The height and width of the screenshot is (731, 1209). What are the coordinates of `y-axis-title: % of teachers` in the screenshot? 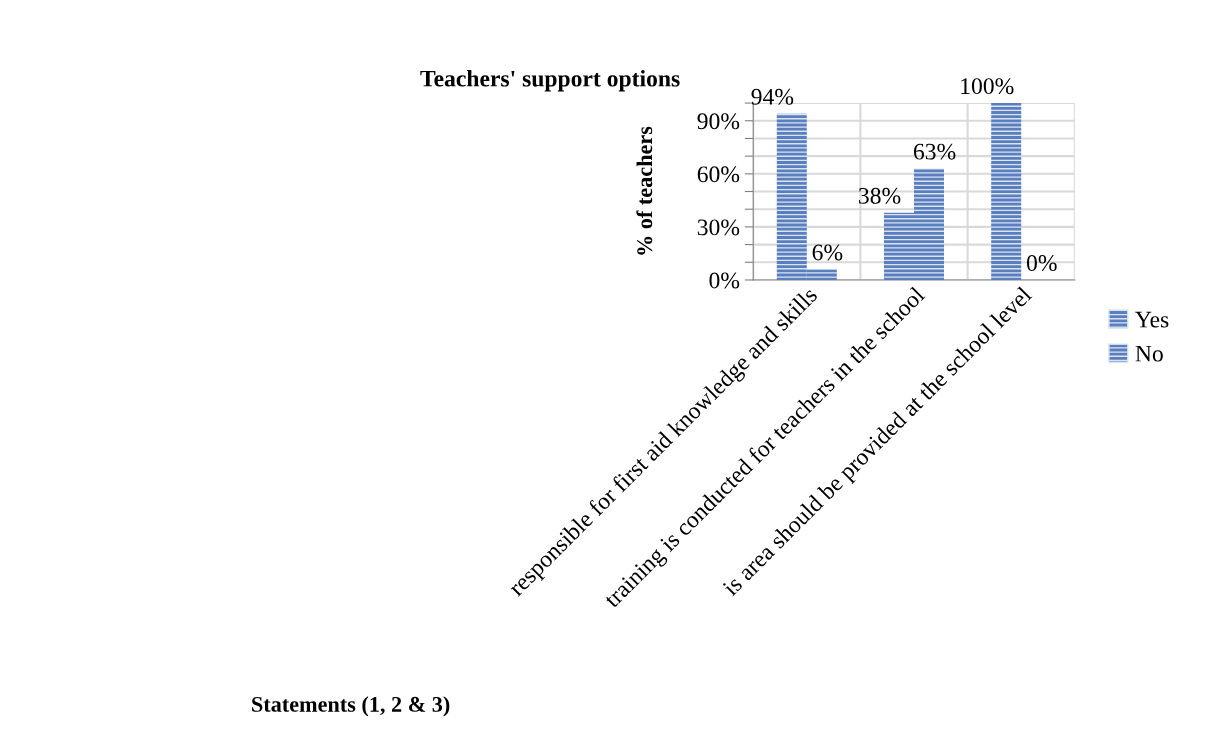 It's located at (644, 190).